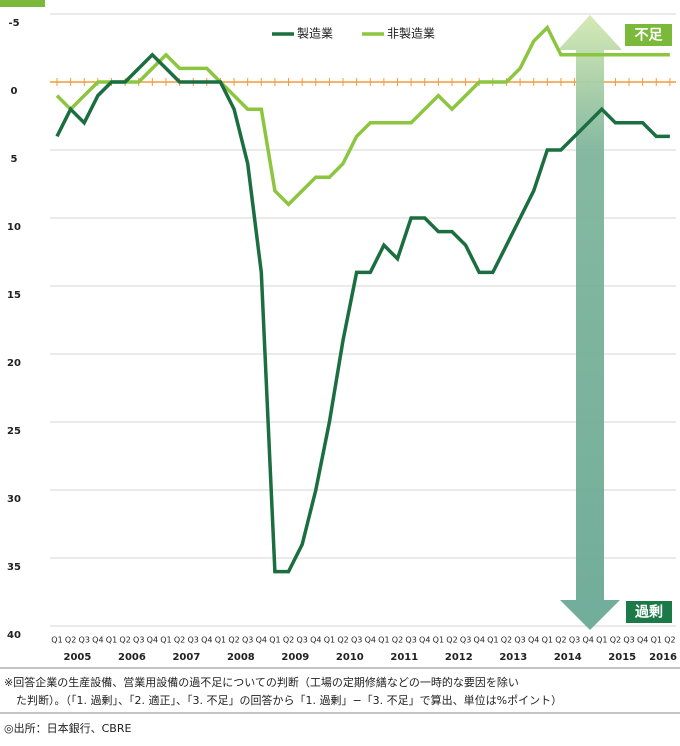 This screenshot has width=680, height=746. I want to click on excess-box, so click(649, 612).